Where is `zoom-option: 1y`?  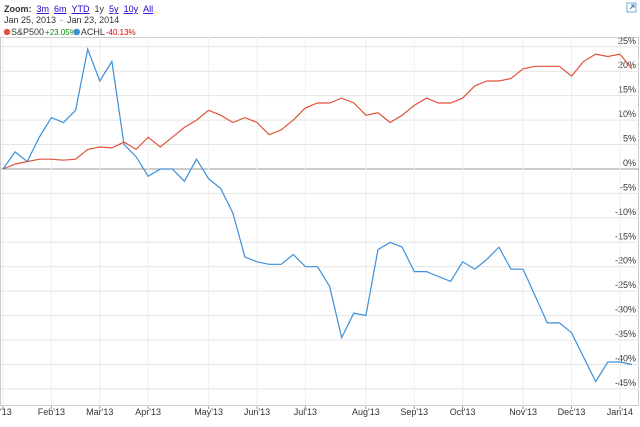 zoom-option: 1y is located at coordinates (100, 9).